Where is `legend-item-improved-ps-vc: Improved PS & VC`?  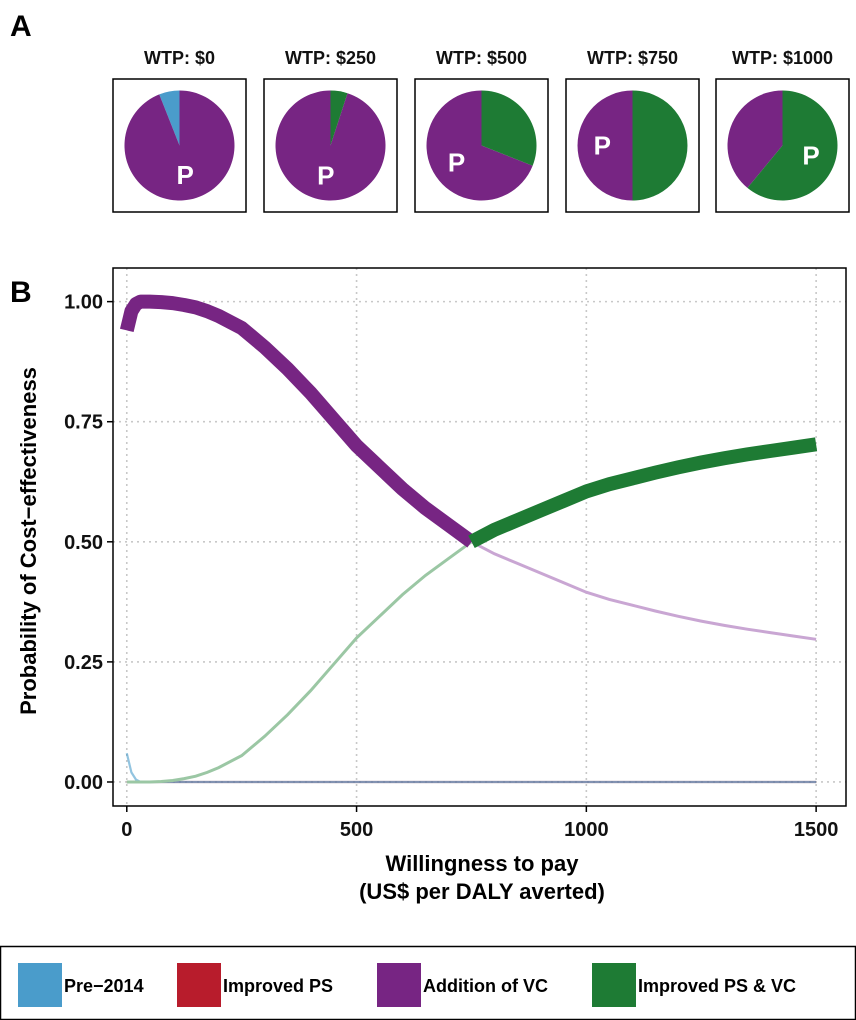 legend-item-improved-ps-vc: Improved PS & VC is located at coordinates (694, 985).